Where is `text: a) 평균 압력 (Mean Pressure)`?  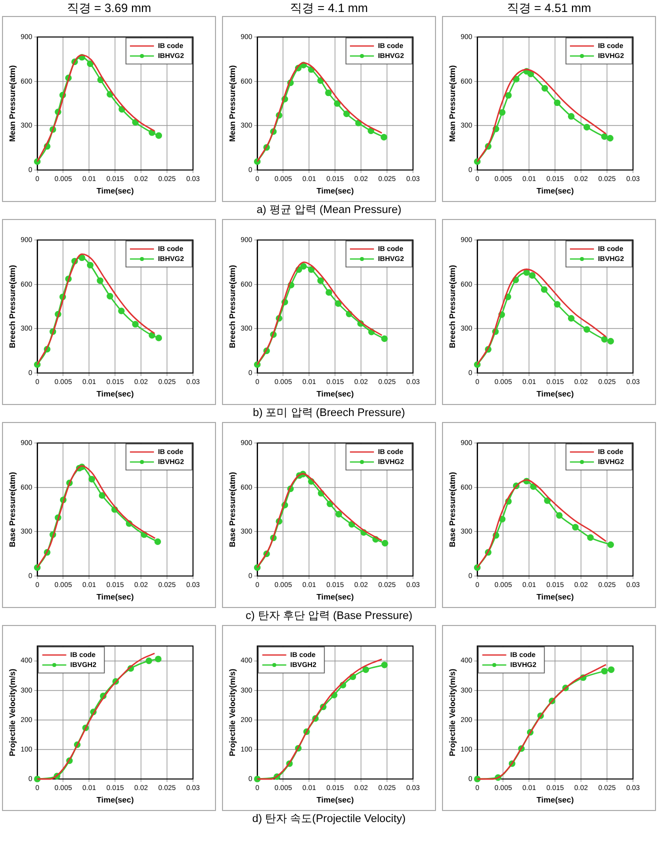 text: a) 평균 압력 (Mean Pressure) is located at coordinates (329, 210).